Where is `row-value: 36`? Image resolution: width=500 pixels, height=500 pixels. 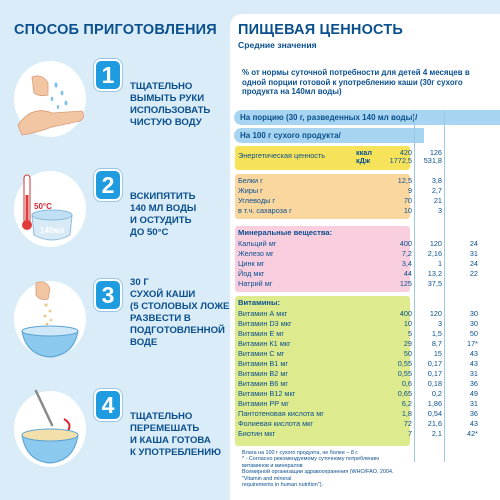 row-value: 36 is located at coordinates (473, 383).